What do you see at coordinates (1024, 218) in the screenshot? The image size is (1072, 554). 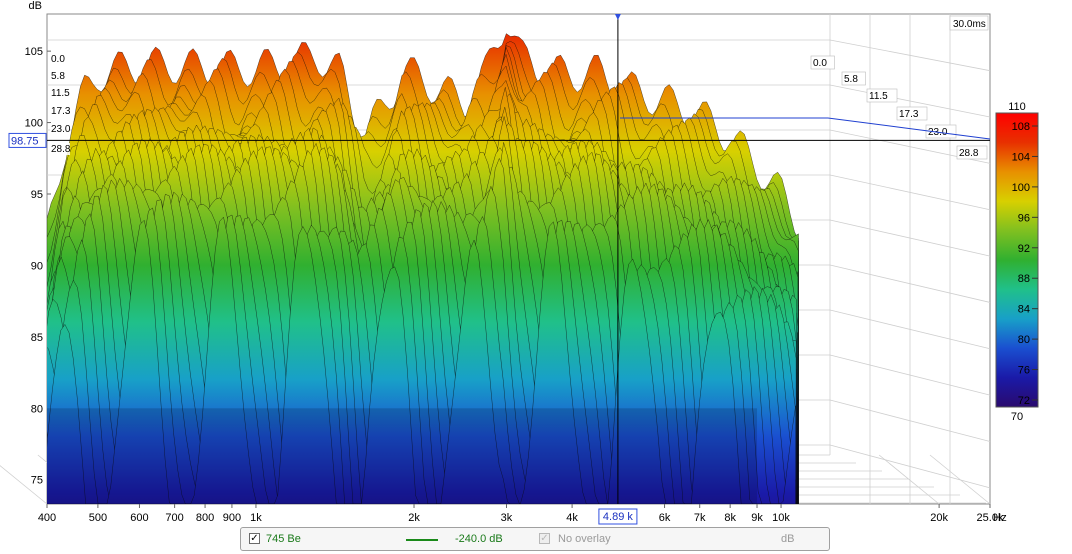 I see `color-tick-label: 96` at bounding box center [1024, 218].